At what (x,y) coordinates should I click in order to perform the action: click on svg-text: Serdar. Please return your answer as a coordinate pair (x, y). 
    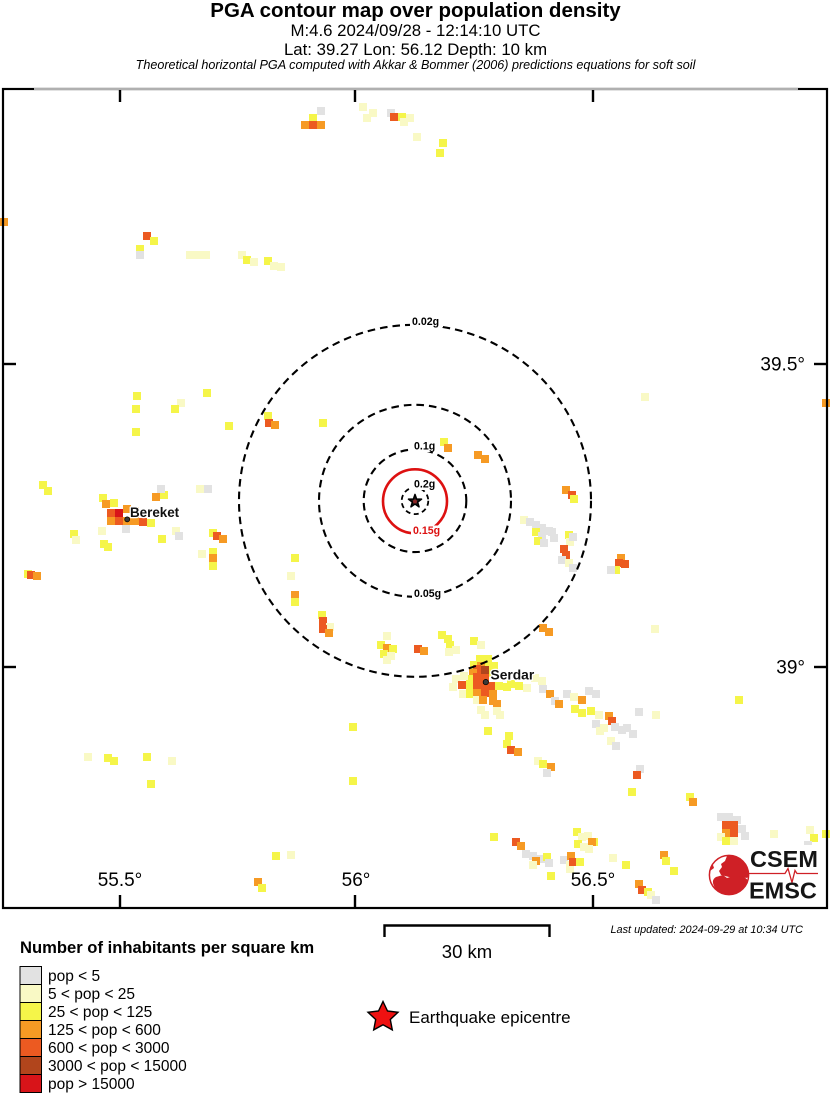
    Looking at the image, I should click on (513, 675).